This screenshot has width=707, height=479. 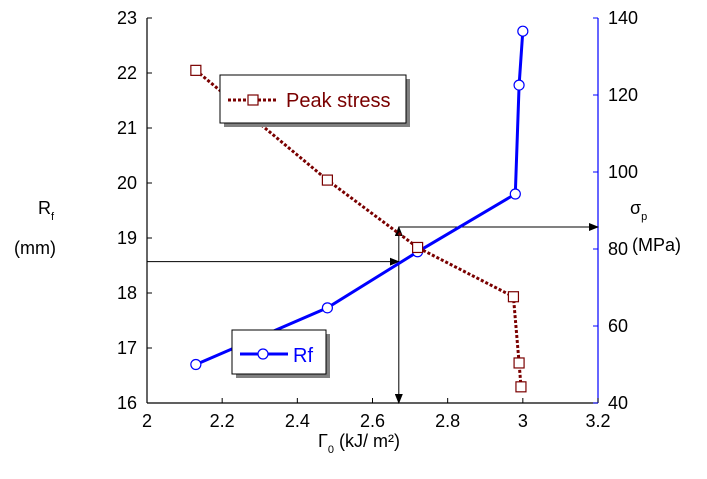 I want to click on right-y-tick-label: 120, so click(x=623, y=95).